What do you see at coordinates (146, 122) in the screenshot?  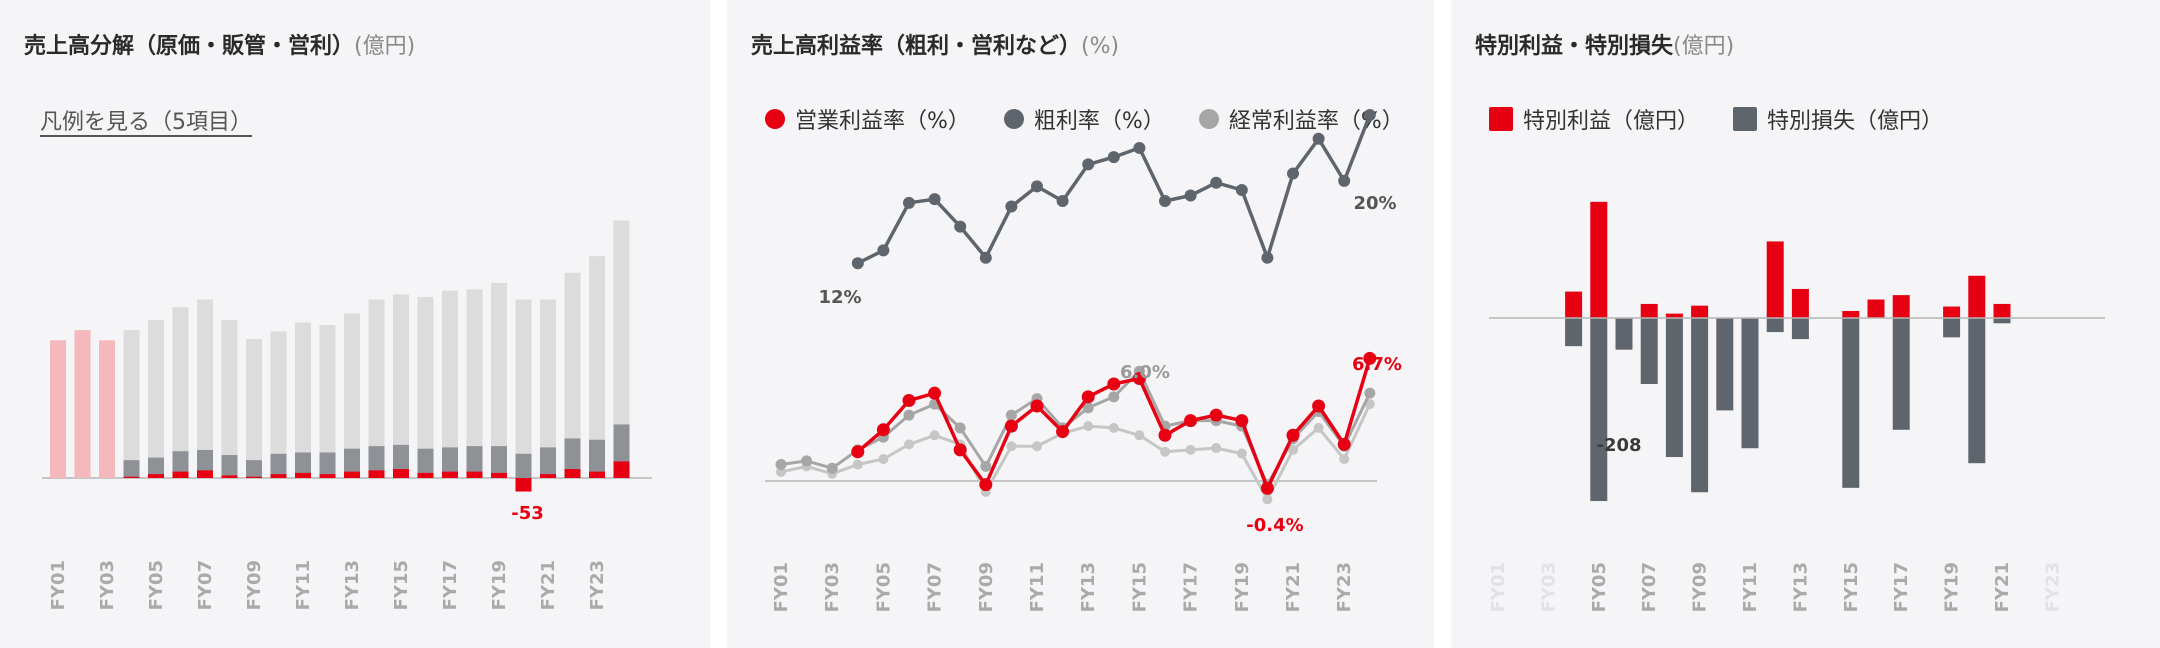 I see `show-legend-link: 凡例を見る（5項目）` at bounding box center [146, 122].